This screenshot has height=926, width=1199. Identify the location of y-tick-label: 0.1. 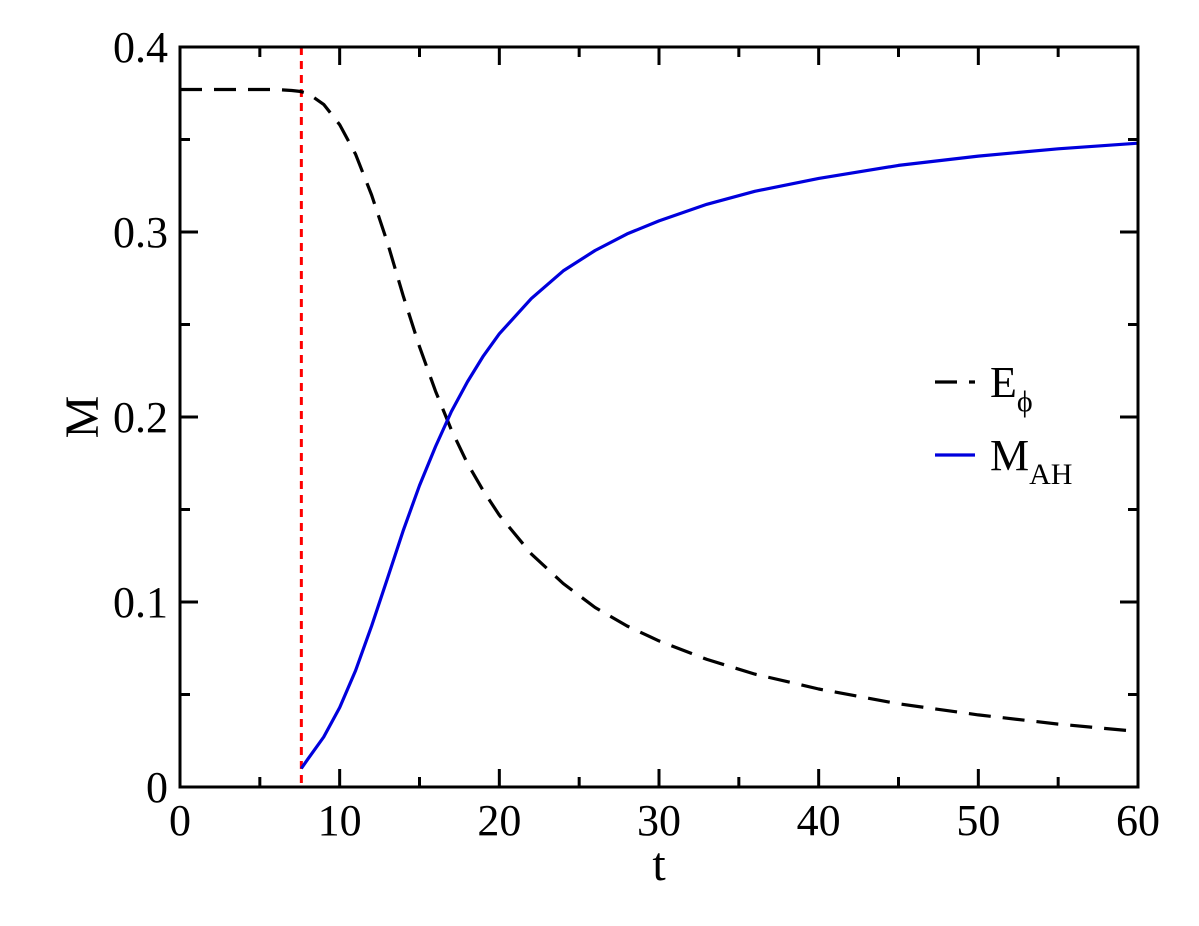
(140, 602).